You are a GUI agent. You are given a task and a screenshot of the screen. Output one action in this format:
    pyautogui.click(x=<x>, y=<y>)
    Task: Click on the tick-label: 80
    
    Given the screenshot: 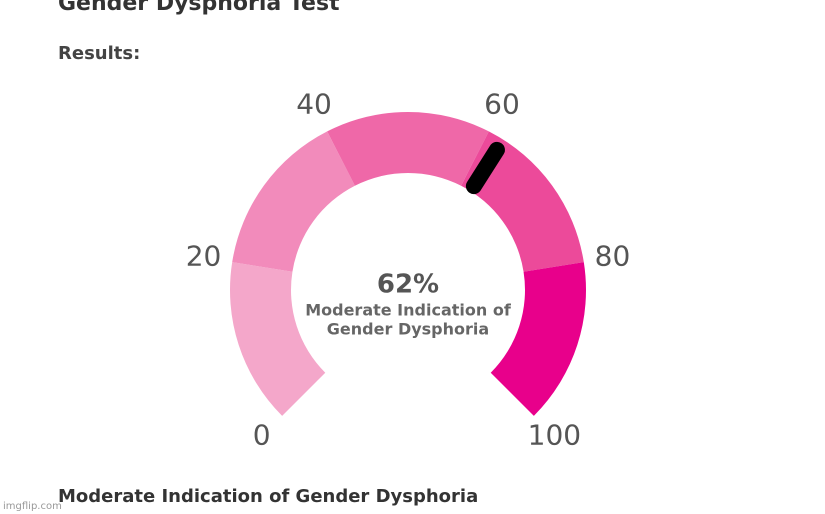 What is the action you would take?
    pyautogui.click(x=613, y=256)
    